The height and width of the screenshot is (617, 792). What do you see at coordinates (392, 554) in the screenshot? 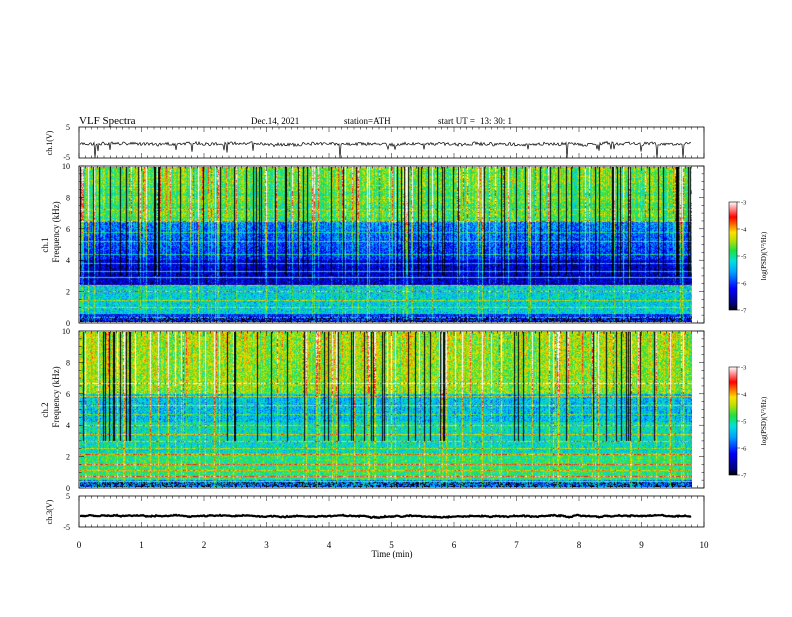
I see `time-axis-label: Time (min)` at bounding box center [392, 554].